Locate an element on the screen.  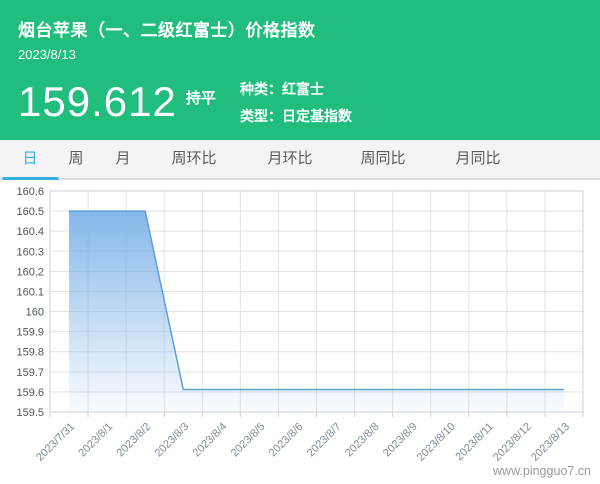
svg-text: 159.6 is located at coordinates (30, 393).